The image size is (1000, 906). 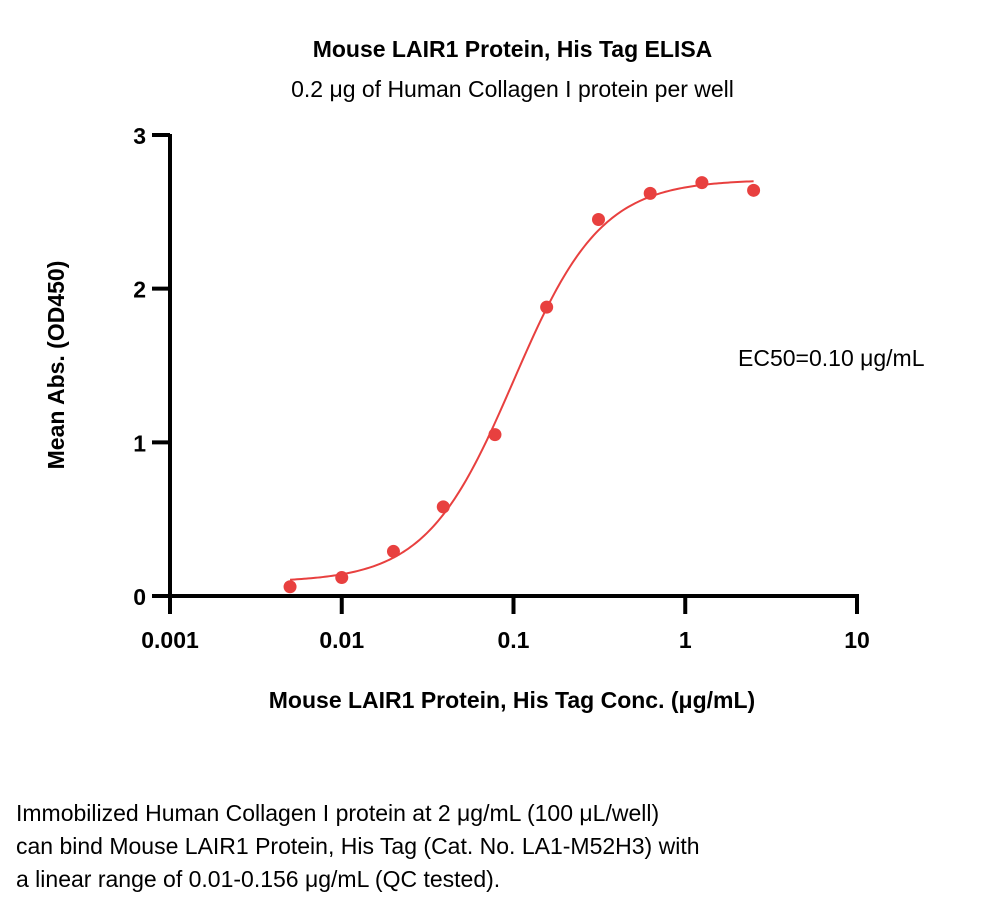 I want to click on chart-title: Mouse LAIR1 Protein, His Tag ELISA, so click(x=512, y=49).